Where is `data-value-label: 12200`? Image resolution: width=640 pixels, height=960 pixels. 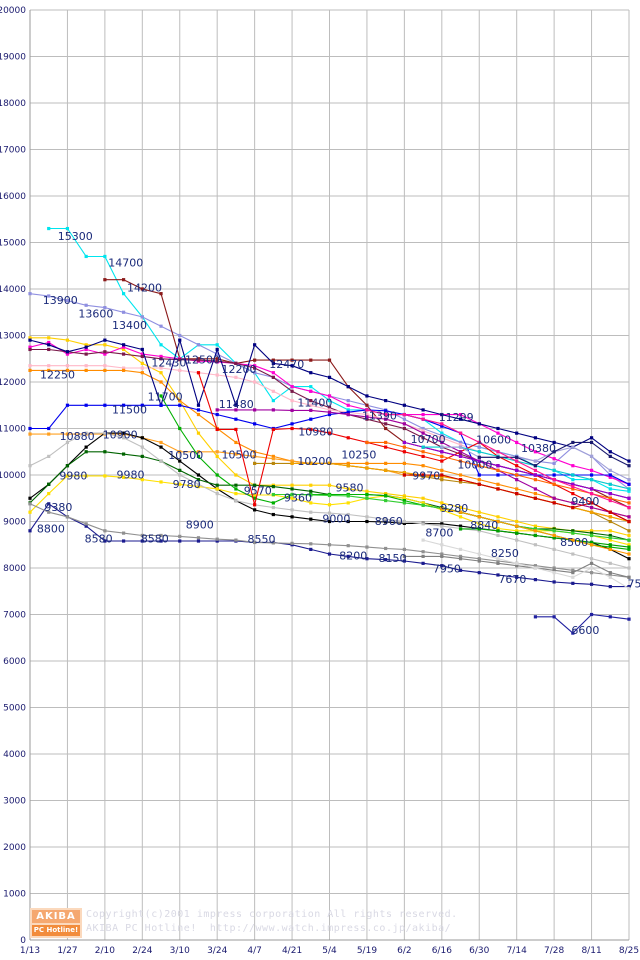
data-value-label: 12200 is located at coordinates (239, 369).